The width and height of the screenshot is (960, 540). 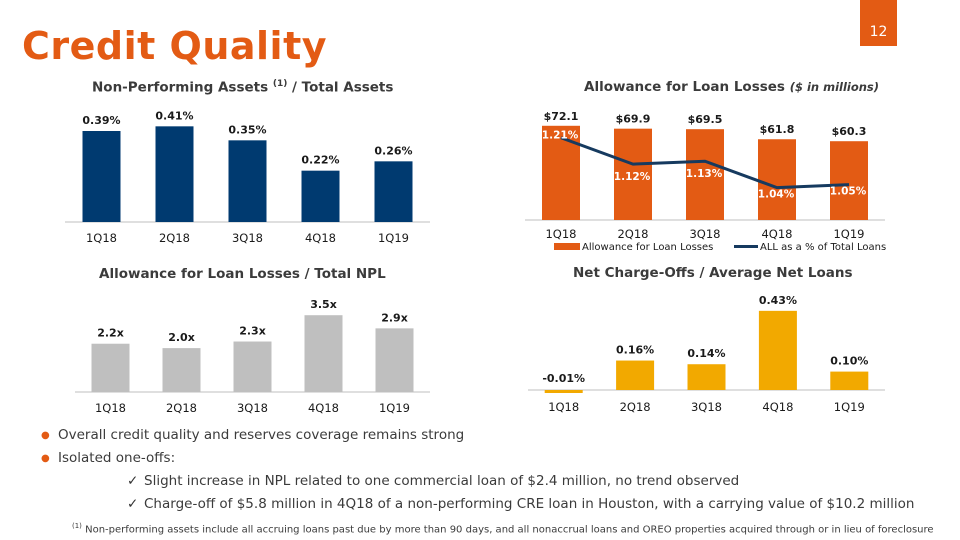 I want to click on npa-data-label: 0.35%, so click(x=247, y=129).